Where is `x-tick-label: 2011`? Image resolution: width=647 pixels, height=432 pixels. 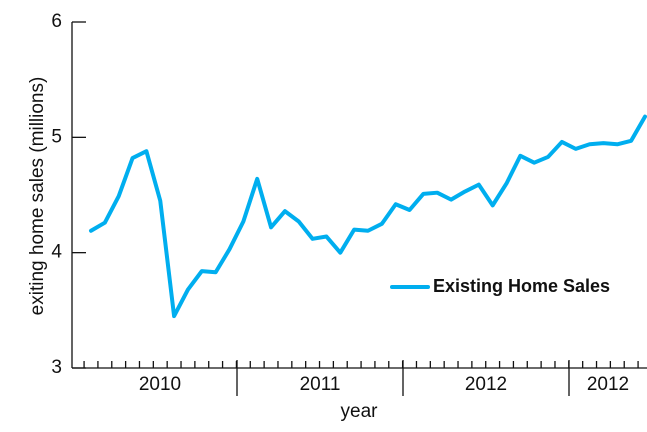
x-tick-label: 2011 is located at coordinates (320, 384).